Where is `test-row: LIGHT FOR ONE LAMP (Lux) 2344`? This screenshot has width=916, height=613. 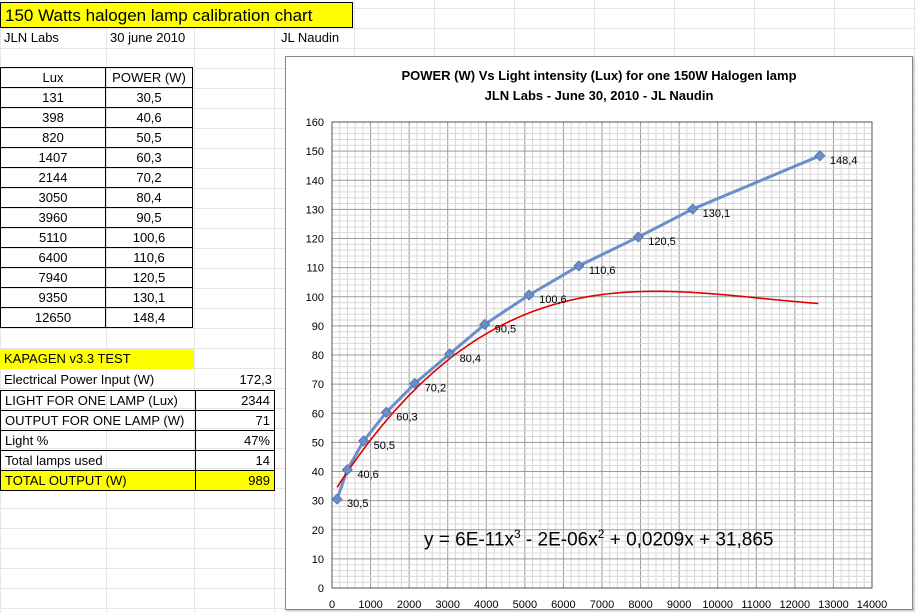
test-row: LIGHT FOR ONE LAMP (Lux) 2344 is located at coordinates (137, 400).